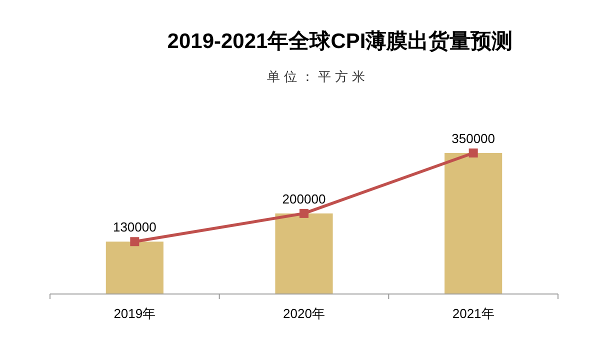 The height and width of the screenshot is (340, 611). I want to click on data-label: 130000, so click(134, 227).